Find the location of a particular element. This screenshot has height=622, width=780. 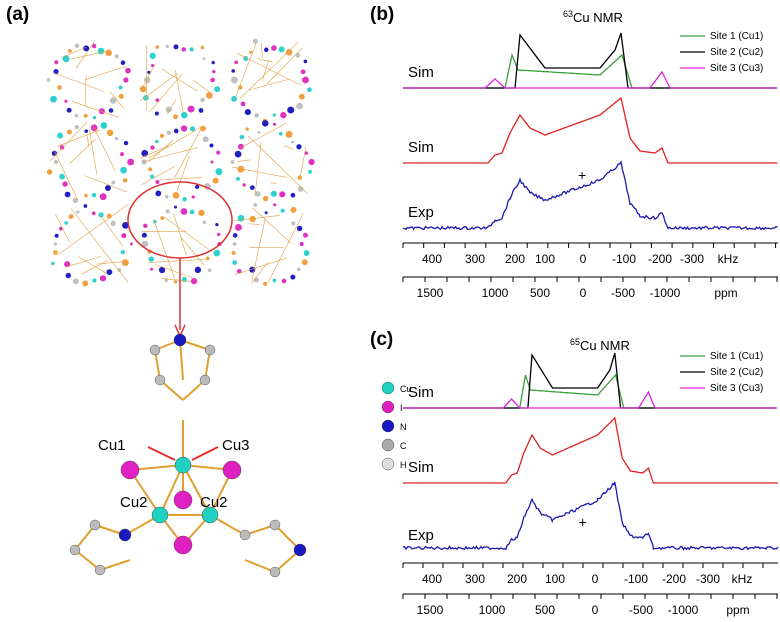

legend-text: Site 3 (Cu3) is located at coordinates (736, 68).